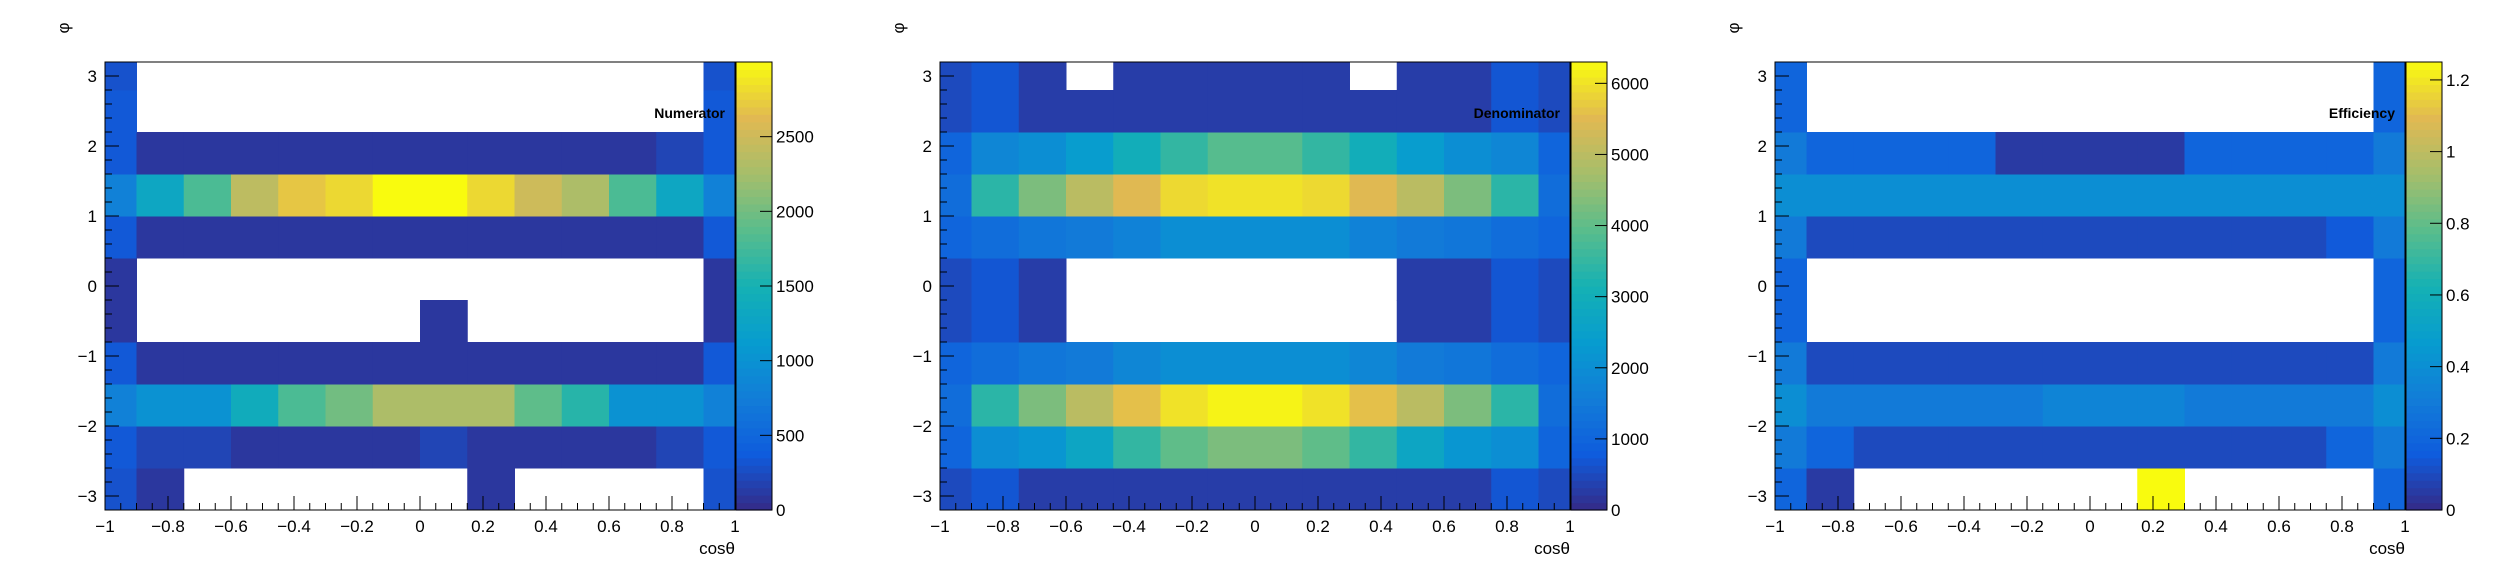 The width and height of the screenshot is (2496, 572). Describe the element at coordinates (104, 526) in the screenshot. I see `x-tick-label: −1` at that location.